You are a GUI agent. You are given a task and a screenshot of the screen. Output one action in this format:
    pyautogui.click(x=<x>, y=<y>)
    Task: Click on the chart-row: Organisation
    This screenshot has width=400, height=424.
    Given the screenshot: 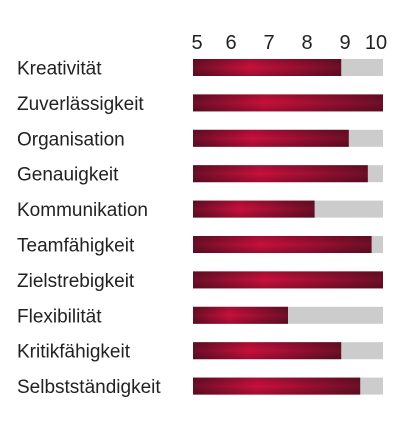 What is the action you would take?
    pyautogui.click(x=200, y=139)
    